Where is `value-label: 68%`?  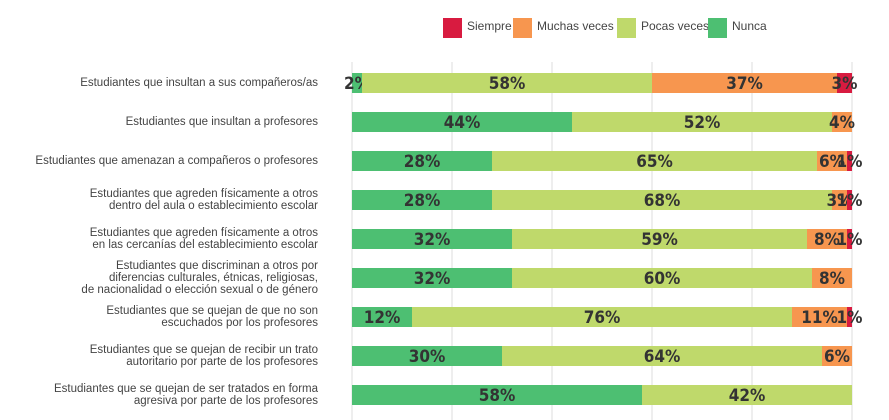
value-label: 68% is located at coordinates (662, 201).